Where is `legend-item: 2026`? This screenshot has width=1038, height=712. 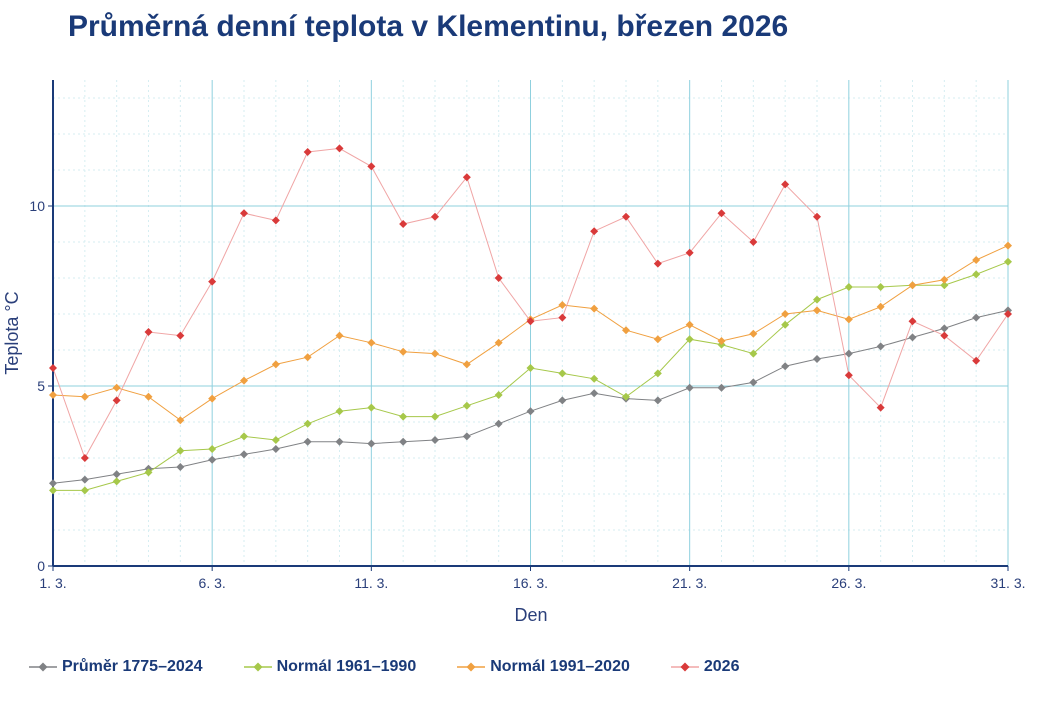 legend-item: 2026 is located at coordinates (704, 667).